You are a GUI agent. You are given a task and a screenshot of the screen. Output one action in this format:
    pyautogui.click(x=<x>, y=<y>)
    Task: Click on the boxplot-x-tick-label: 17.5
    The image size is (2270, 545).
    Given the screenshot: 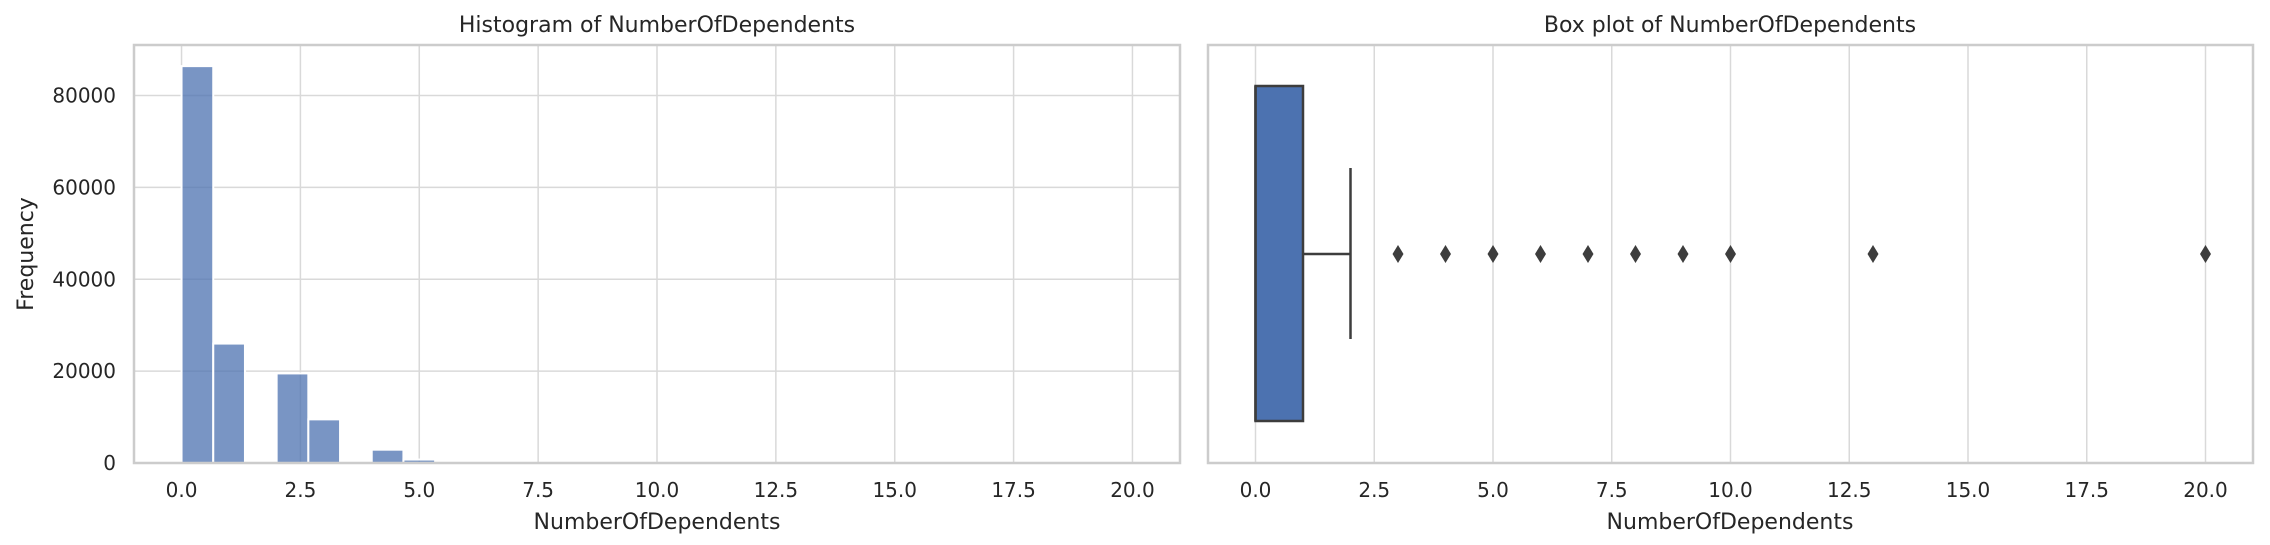 What is the action you would take?
    pyautogui.click(x=2086, y=490)
    